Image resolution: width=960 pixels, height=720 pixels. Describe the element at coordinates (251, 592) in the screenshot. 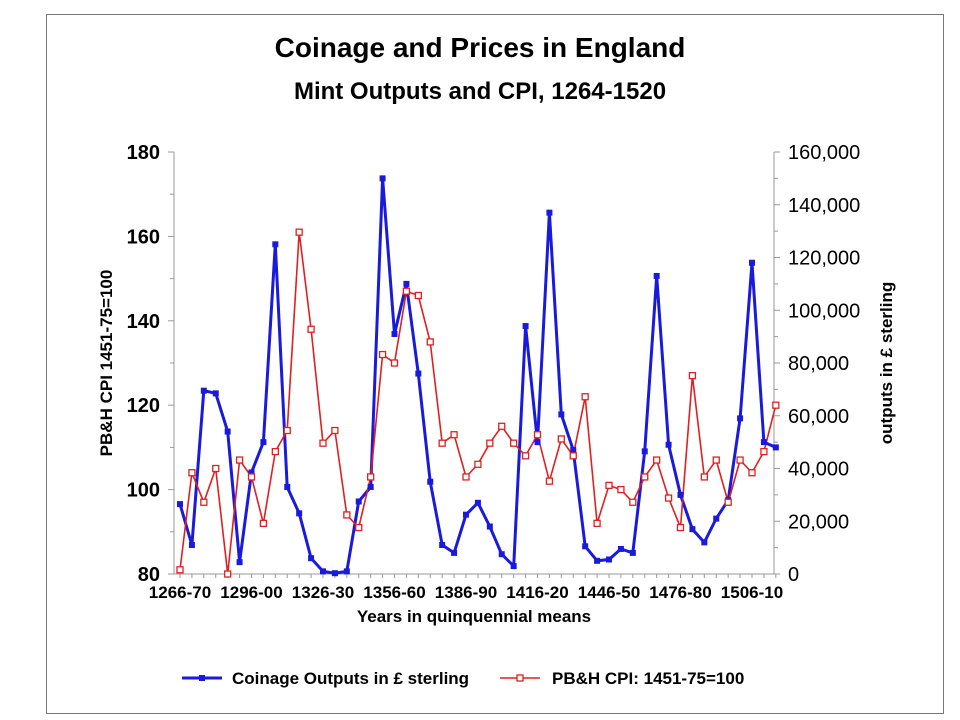

I see `x-tick-label: 1296-00` at that location.